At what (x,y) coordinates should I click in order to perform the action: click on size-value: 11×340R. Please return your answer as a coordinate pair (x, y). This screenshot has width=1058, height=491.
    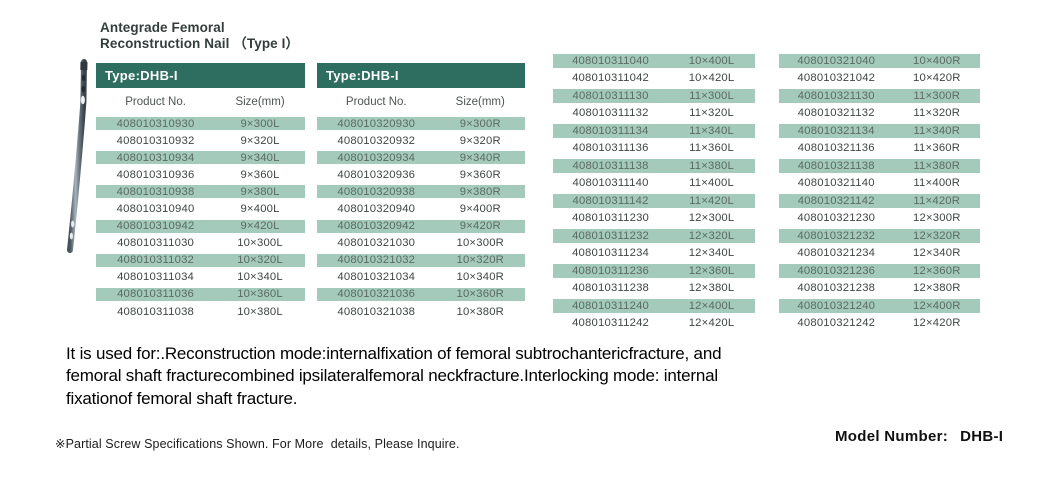
    Looking at the image, I should click on (937, 130).